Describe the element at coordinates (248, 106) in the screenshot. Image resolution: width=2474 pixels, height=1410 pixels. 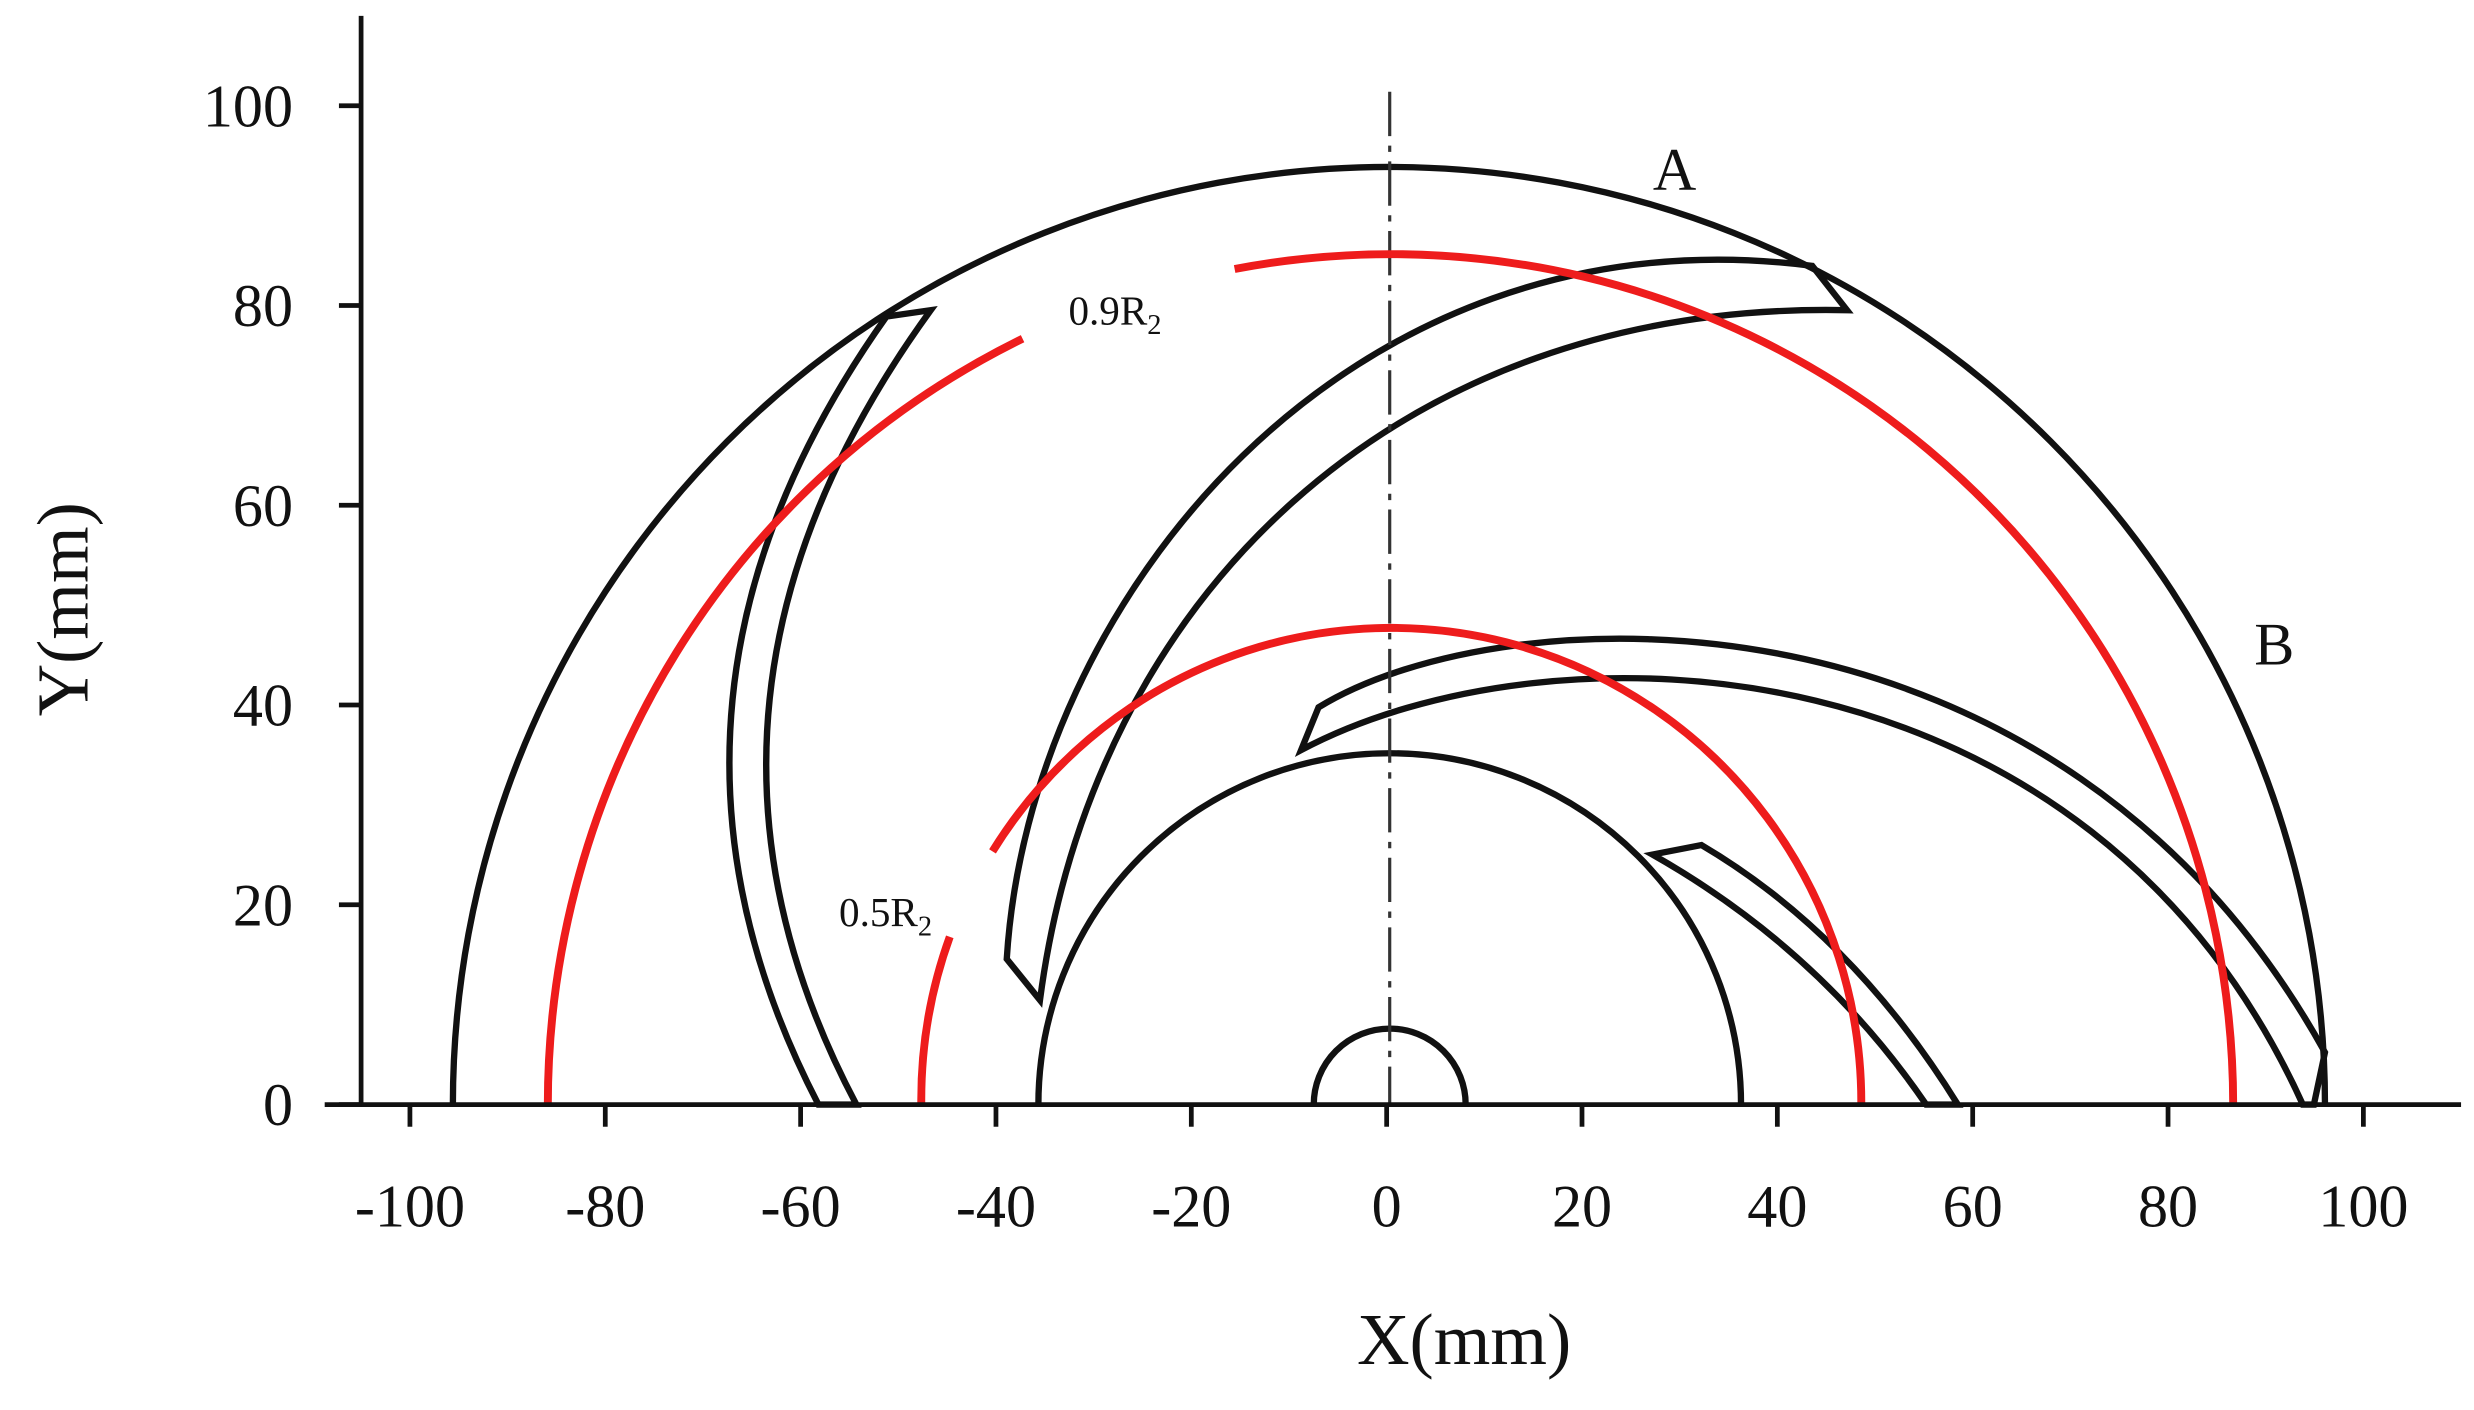
I see `y-tick-label: 100` at that location.